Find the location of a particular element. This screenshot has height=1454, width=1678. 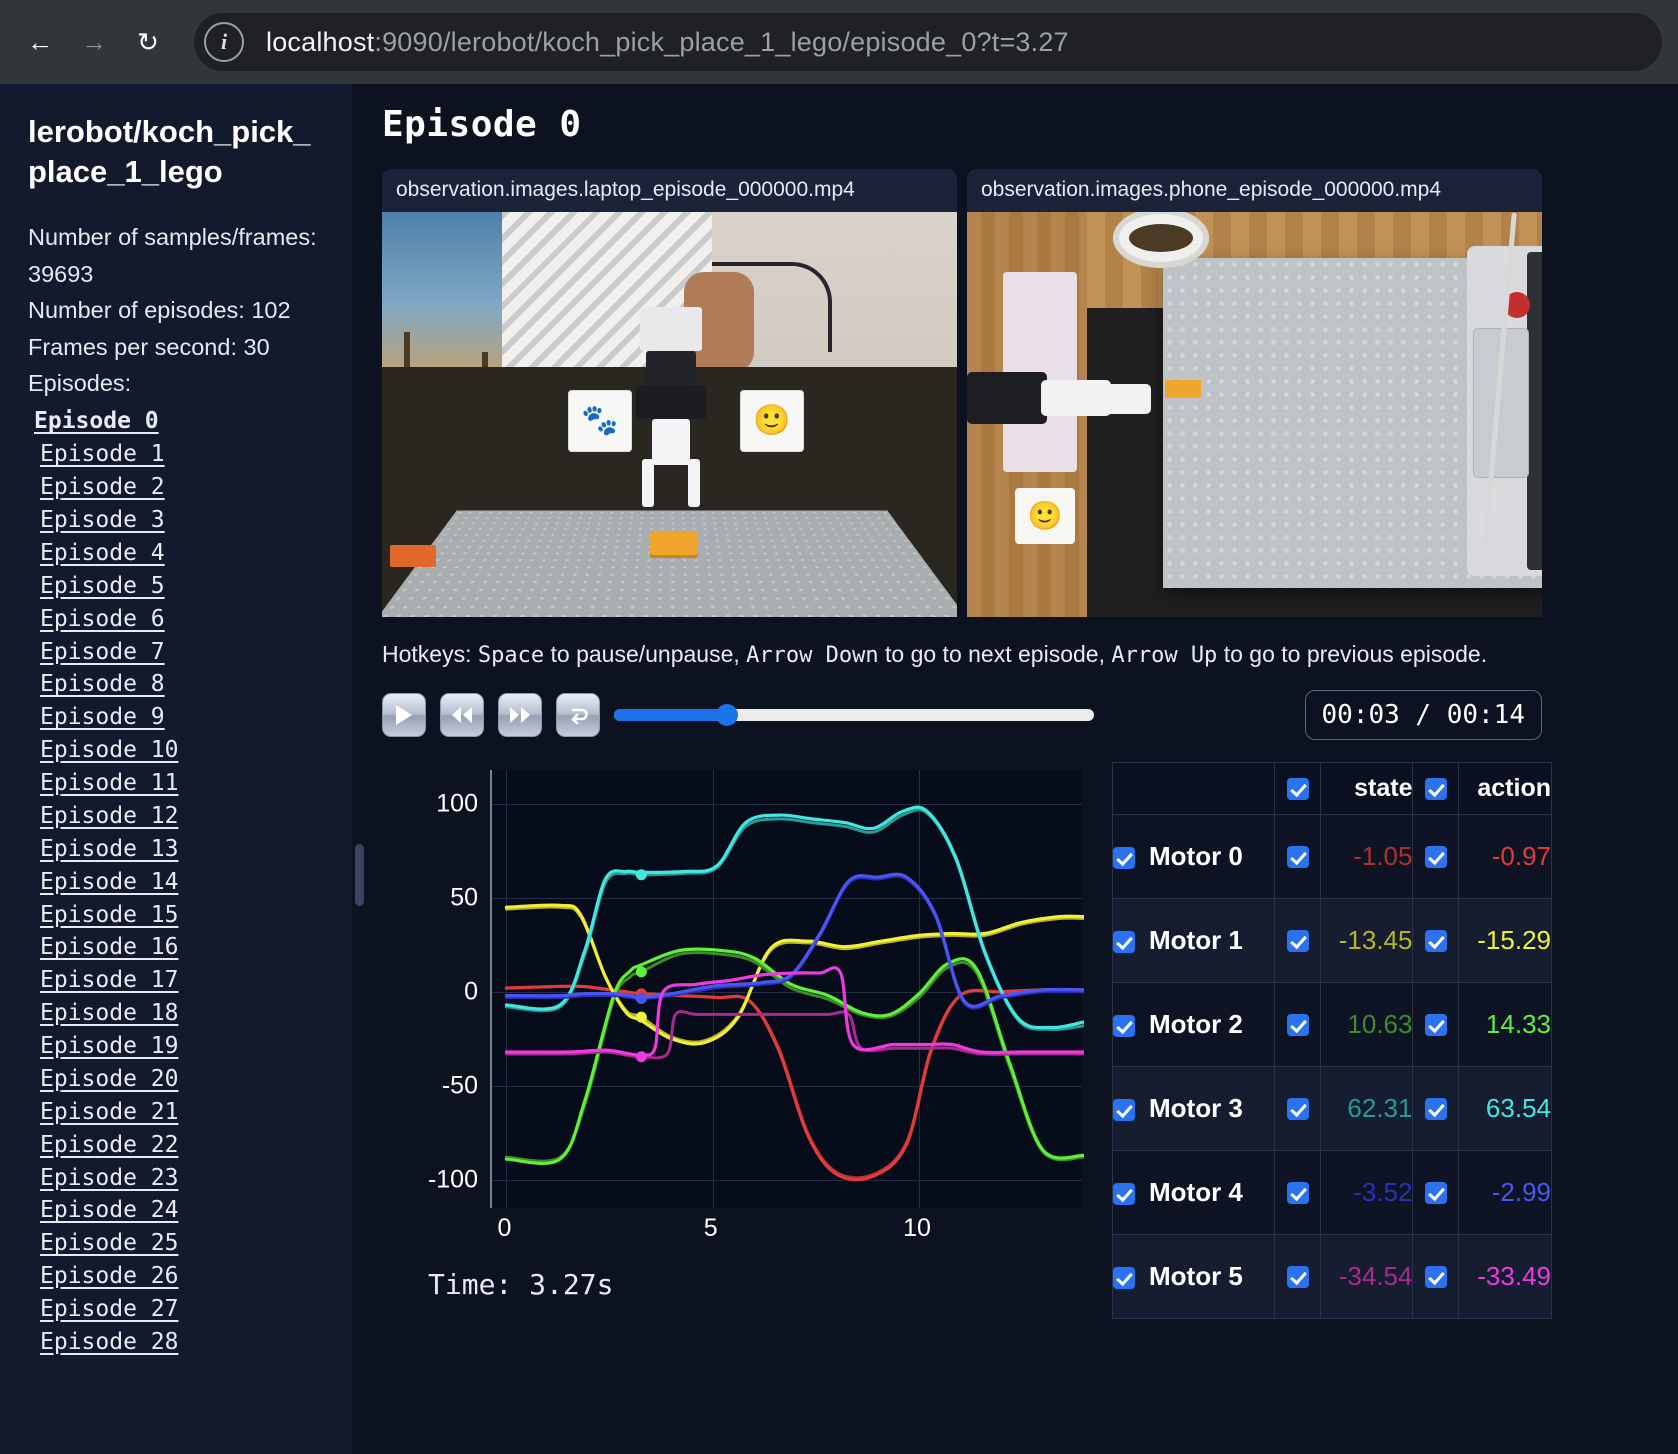

episode-link-14: Episode 14 is located at coordinates (109, 881).